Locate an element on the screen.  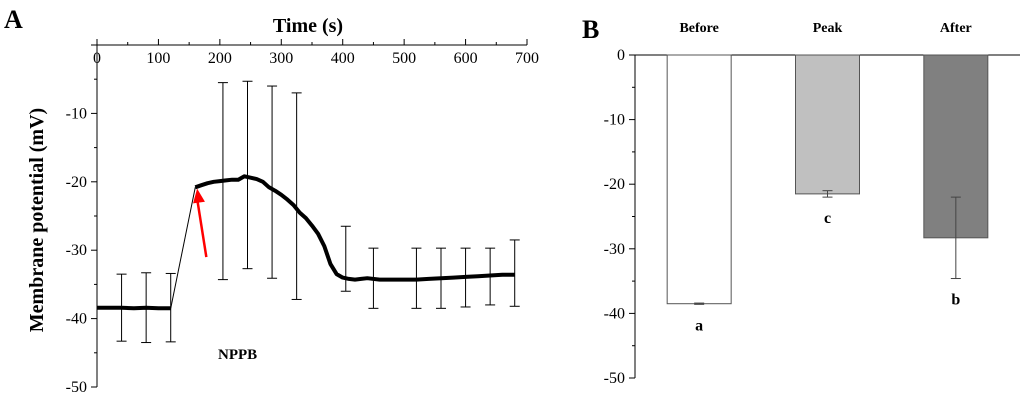
panel-a-label: A is located at coordinates (13, 19).